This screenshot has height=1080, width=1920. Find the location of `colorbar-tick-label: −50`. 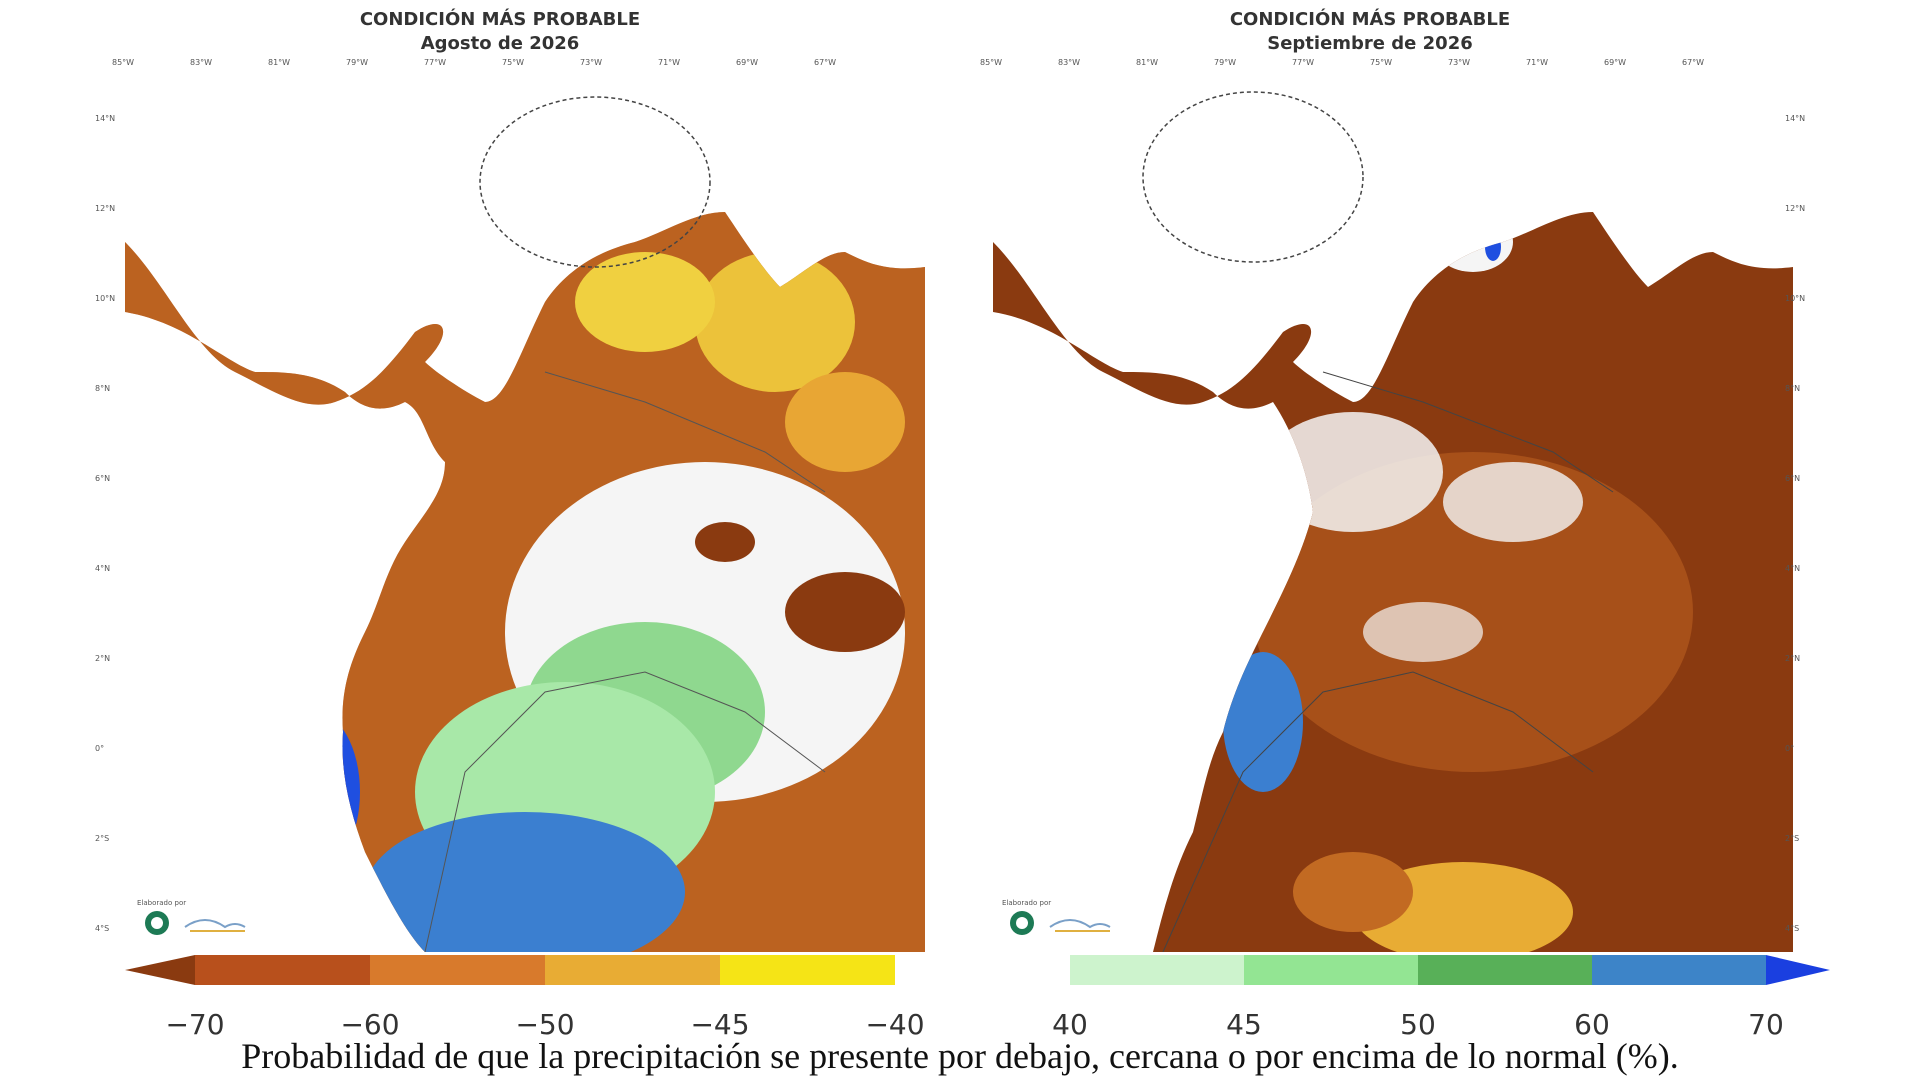

colorbar-tick-label: −50 is located at coordinates (545, 1024).